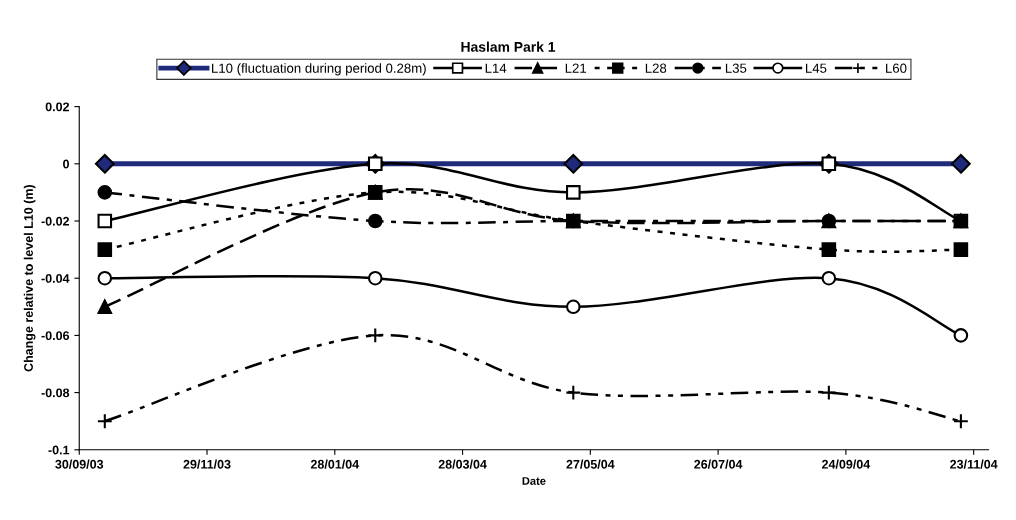  What do you see at coordinates (57, 107) in the screenshot?
I see `y-tick-label: 0.02` at bounding box center [57, 107].